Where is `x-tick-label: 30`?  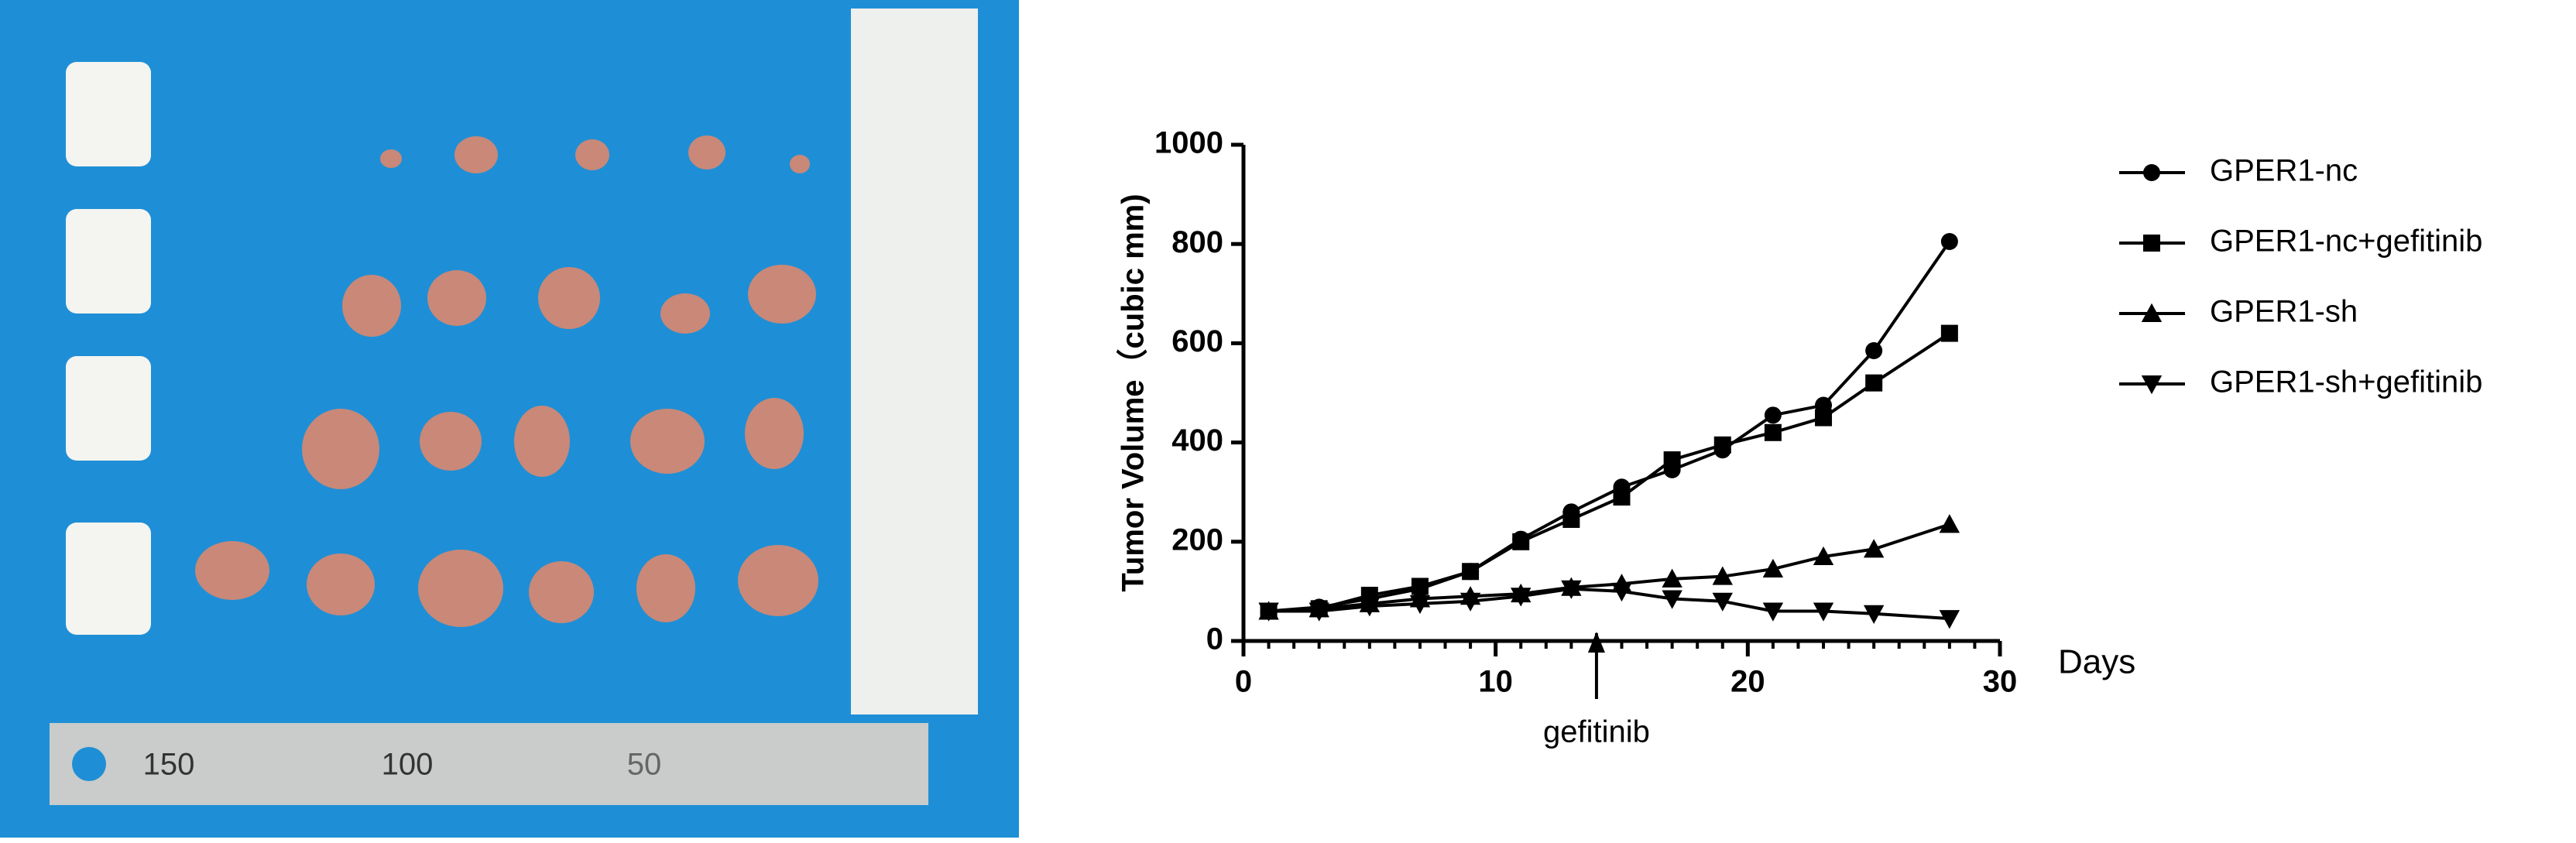 x-tick-label: 30 is located at coordinates (2000, 682).